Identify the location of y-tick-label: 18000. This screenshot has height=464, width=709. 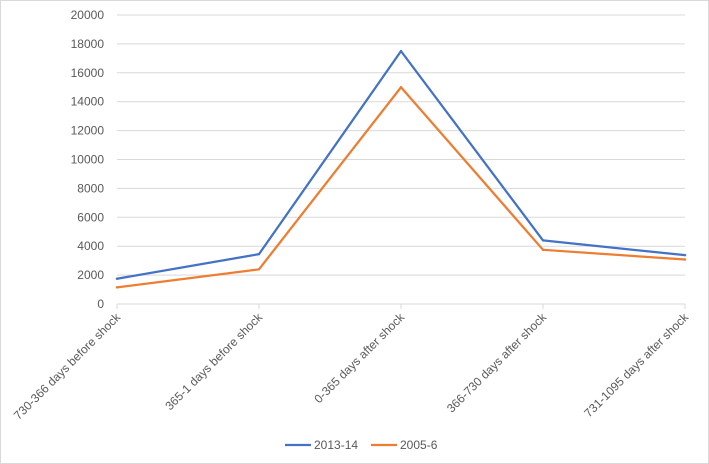
(88, 44).